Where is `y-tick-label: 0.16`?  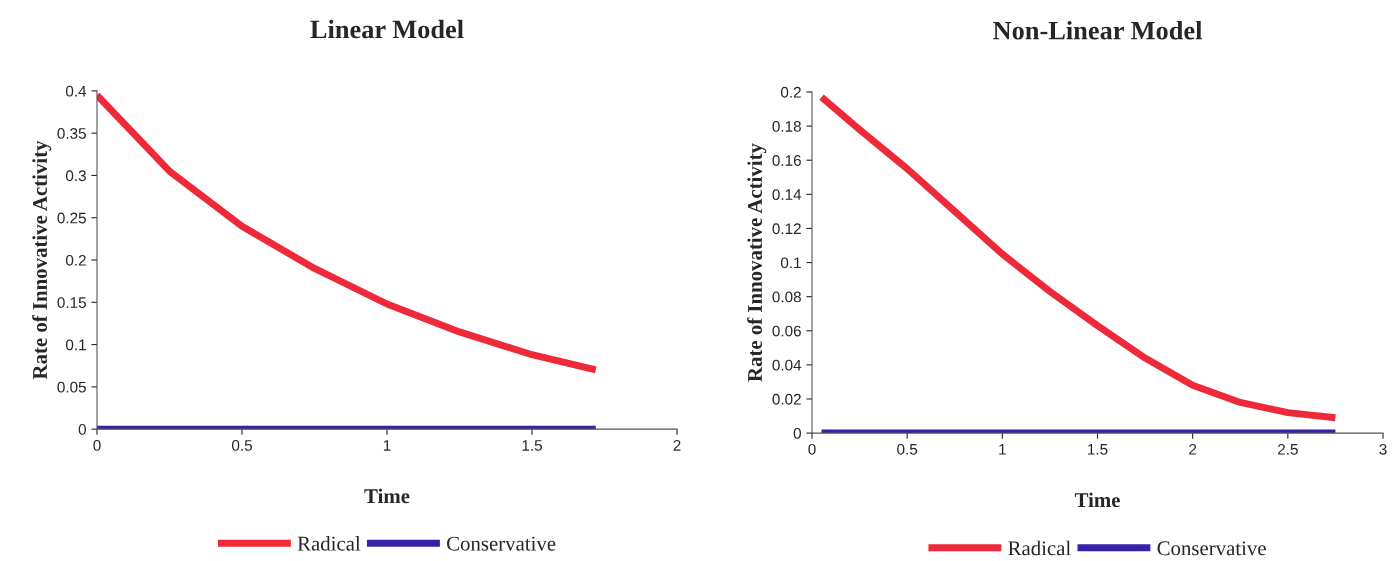 y-tick-label: 0.16 is located at coordinates (786, 160).